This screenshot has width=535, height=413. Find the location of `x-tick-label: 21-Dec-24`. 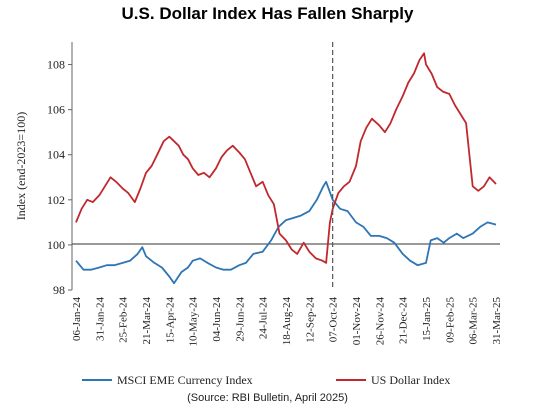

x-tick-label: 21-Dec-24 is located at coordinates (404, 321).